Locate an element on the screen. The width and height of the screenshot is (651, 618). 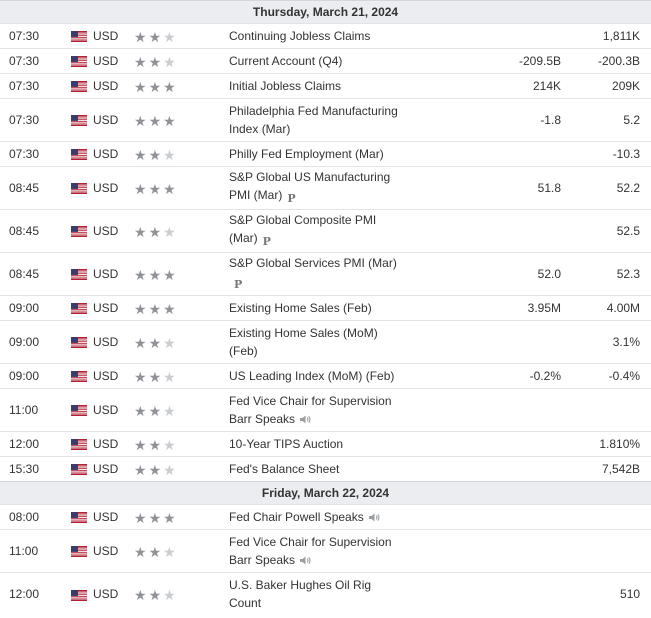
event-name: Initial Jobless Claims is located at coordinates (349, 86).